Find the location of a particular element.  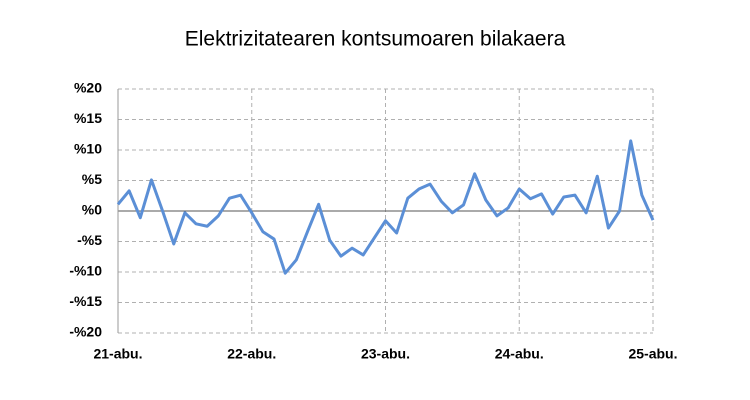

y-tick-label: %15 is located at coordinates (88, 118).